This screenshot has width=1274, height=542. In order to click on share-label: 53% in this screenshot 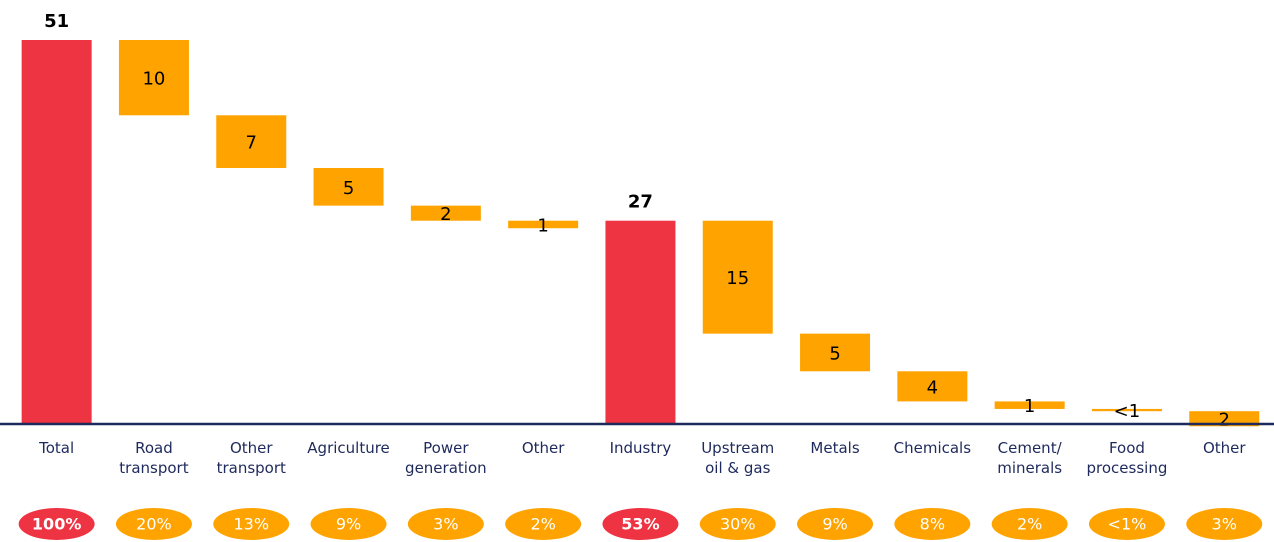, I will do `click(640, 524)`.